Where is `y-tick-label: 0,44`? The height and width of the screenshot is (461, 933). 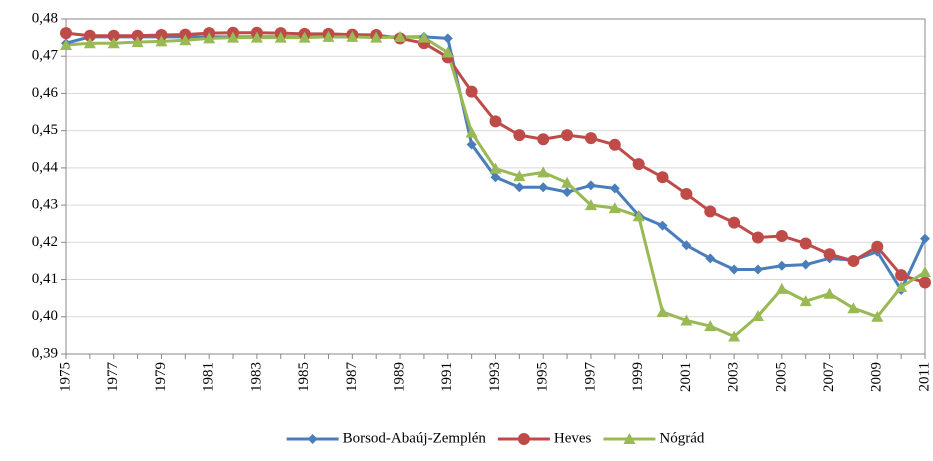
y-tick-label: 0,44 is located at coordinates (45, 167).